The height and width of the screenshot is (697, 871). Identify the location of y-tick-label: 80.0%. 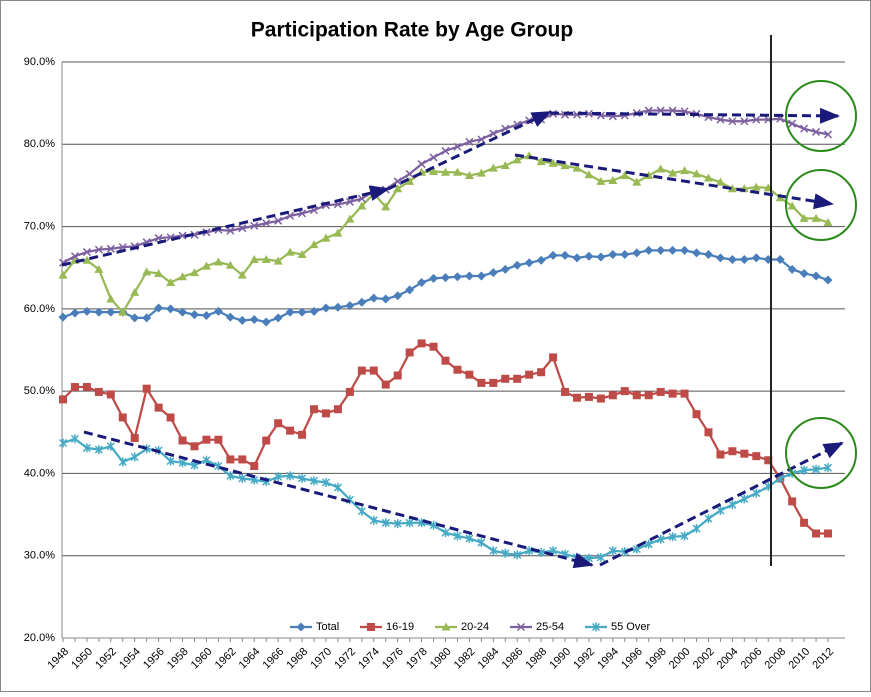
(39, 144).